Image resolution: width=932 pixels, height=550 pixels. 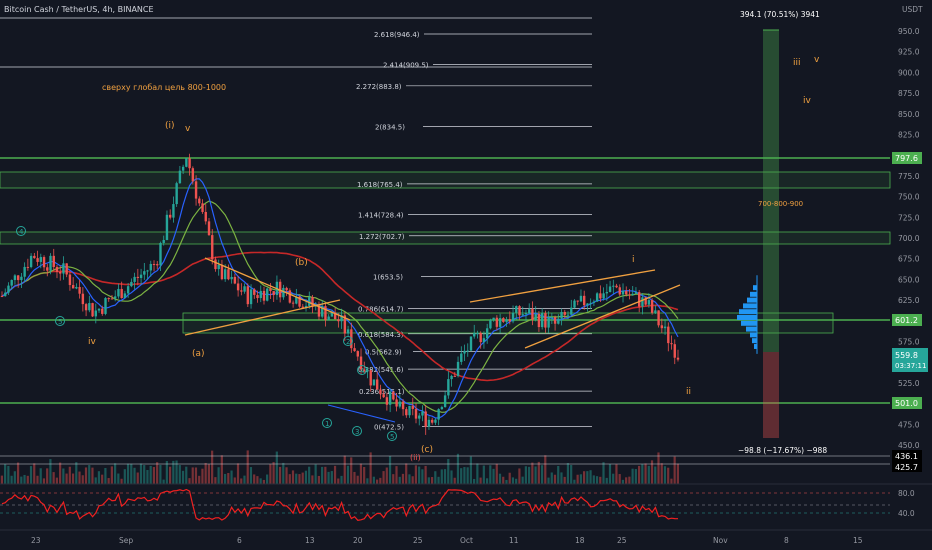 I want to click on fib-label: 1(653.5), so click(x=388, y=278).